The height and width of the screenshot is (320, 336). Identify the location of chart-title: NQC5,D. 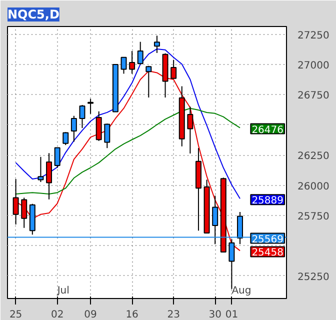
(34, 15).